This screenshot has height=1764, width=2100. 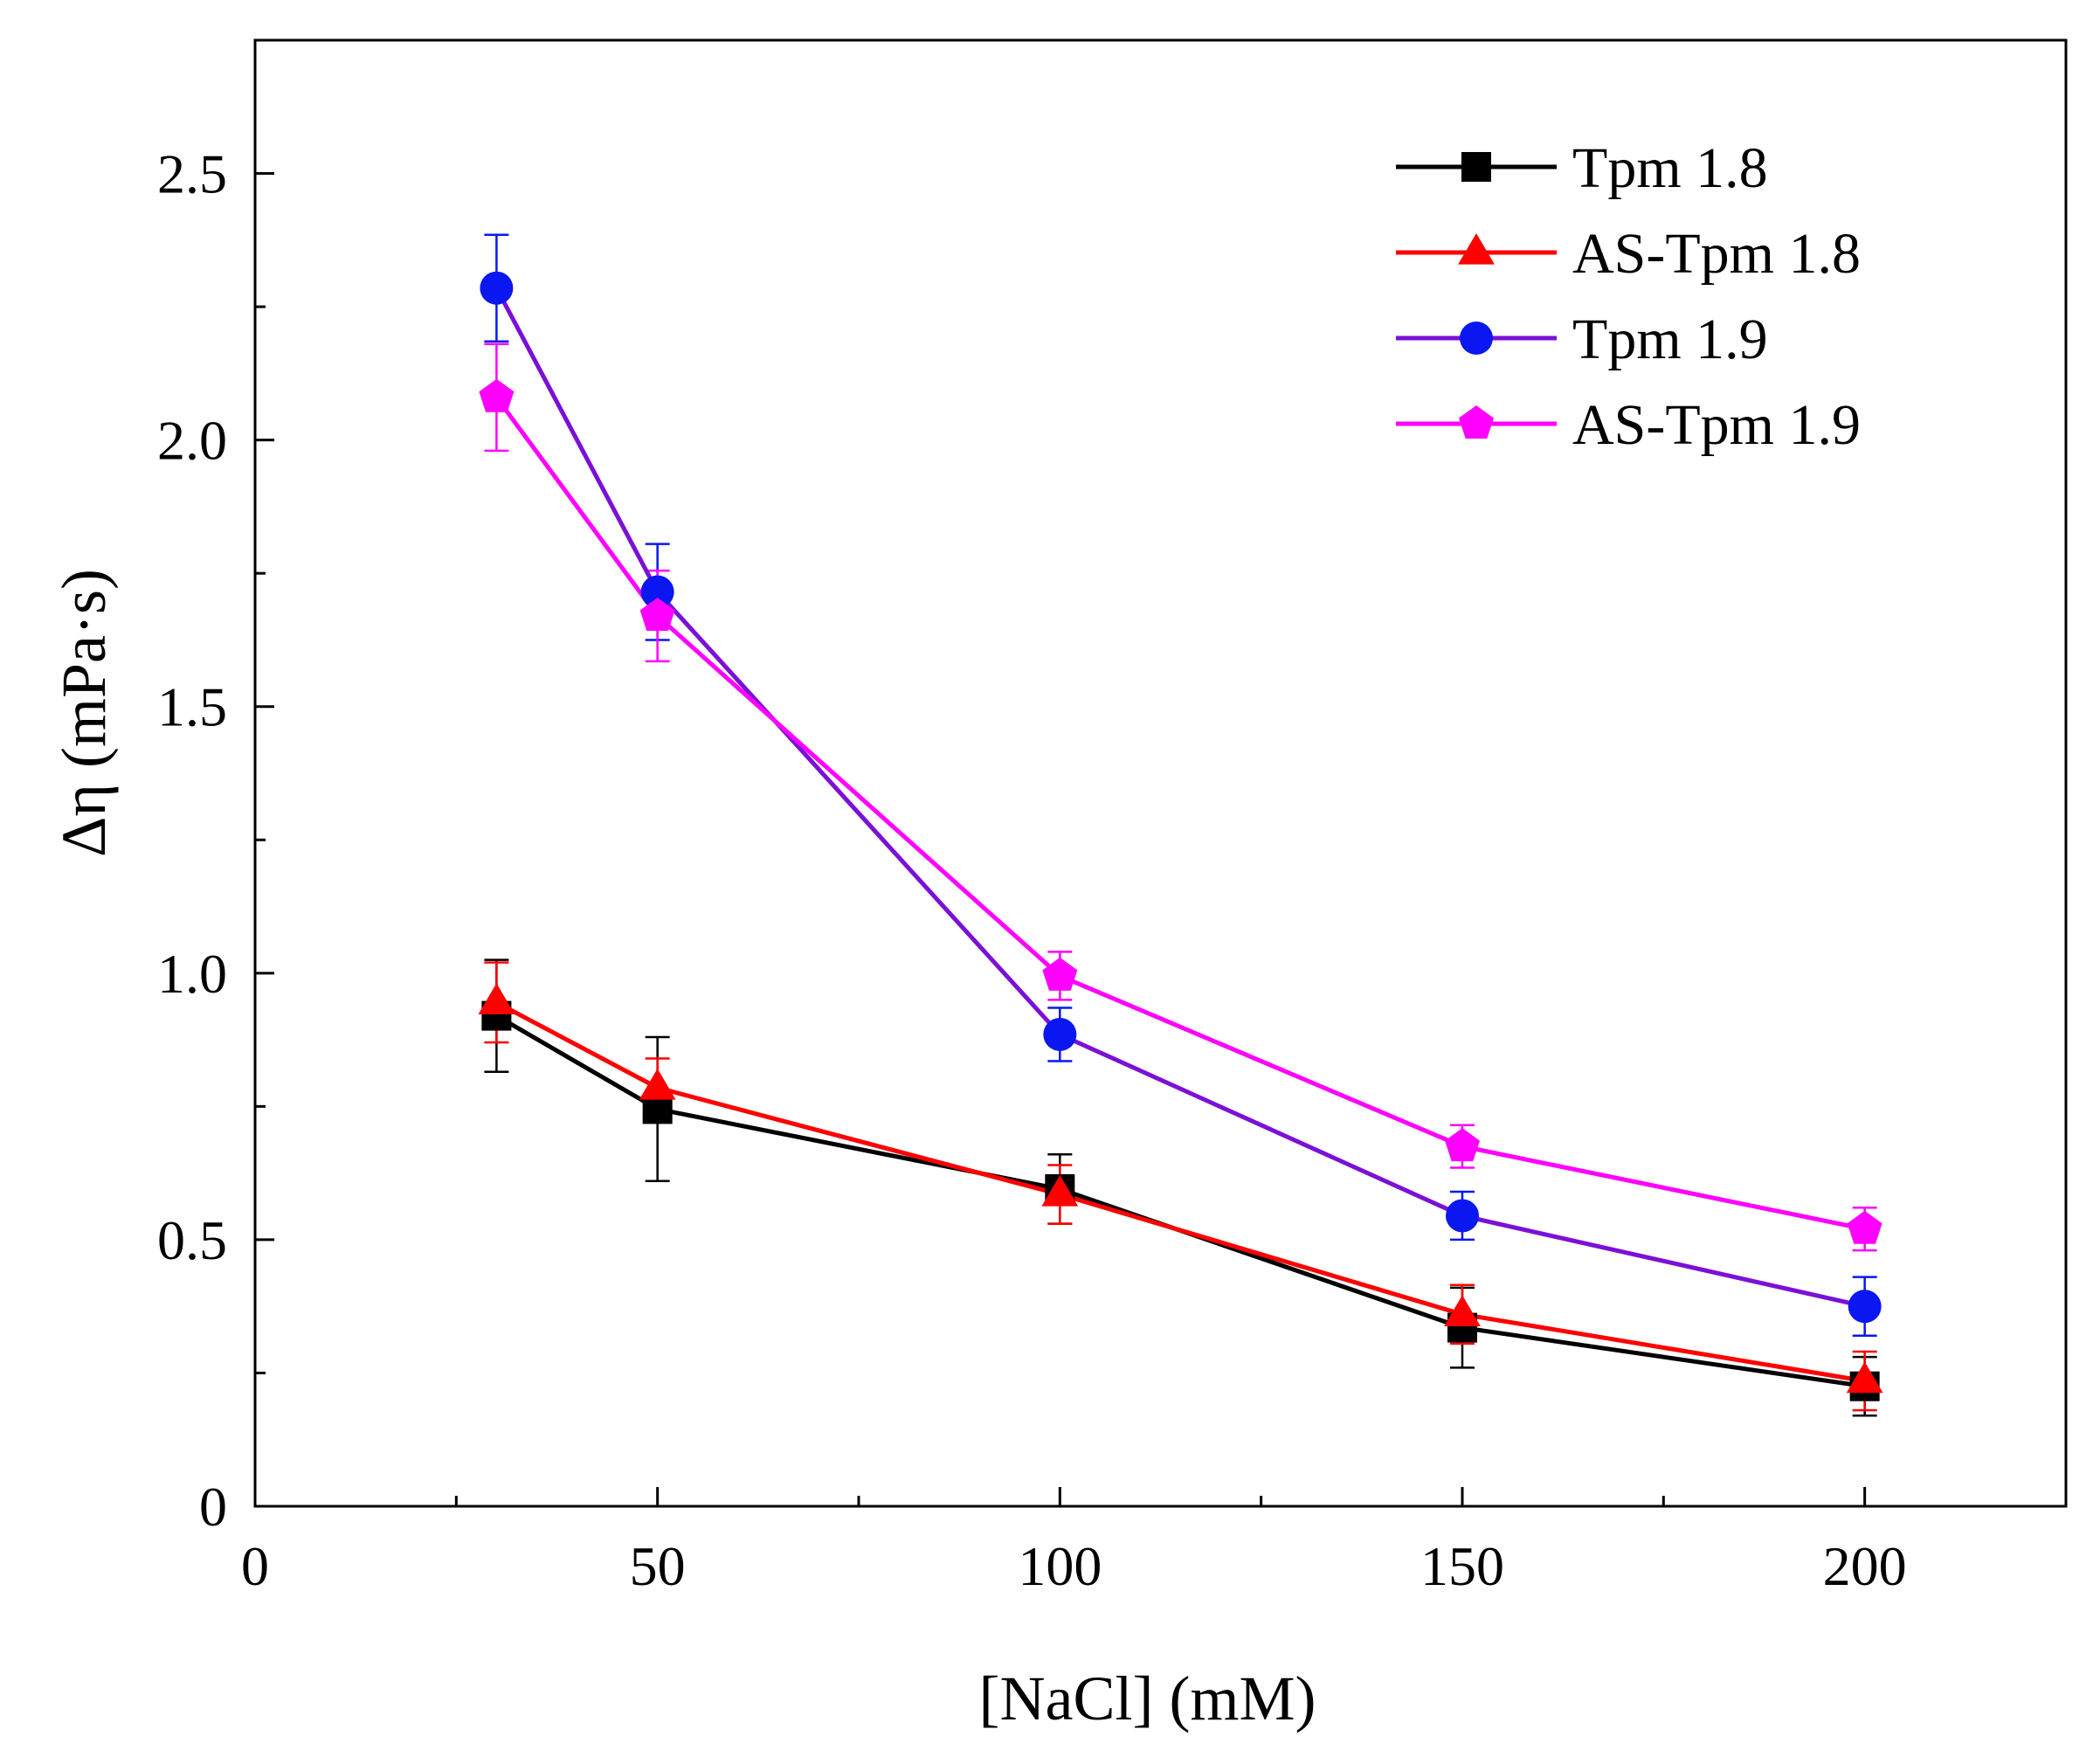 What do you see at coordinates (192, 1240) in the screenshot?
I see `y-tick-label: 0.5` at bounding box center [192, 1240].